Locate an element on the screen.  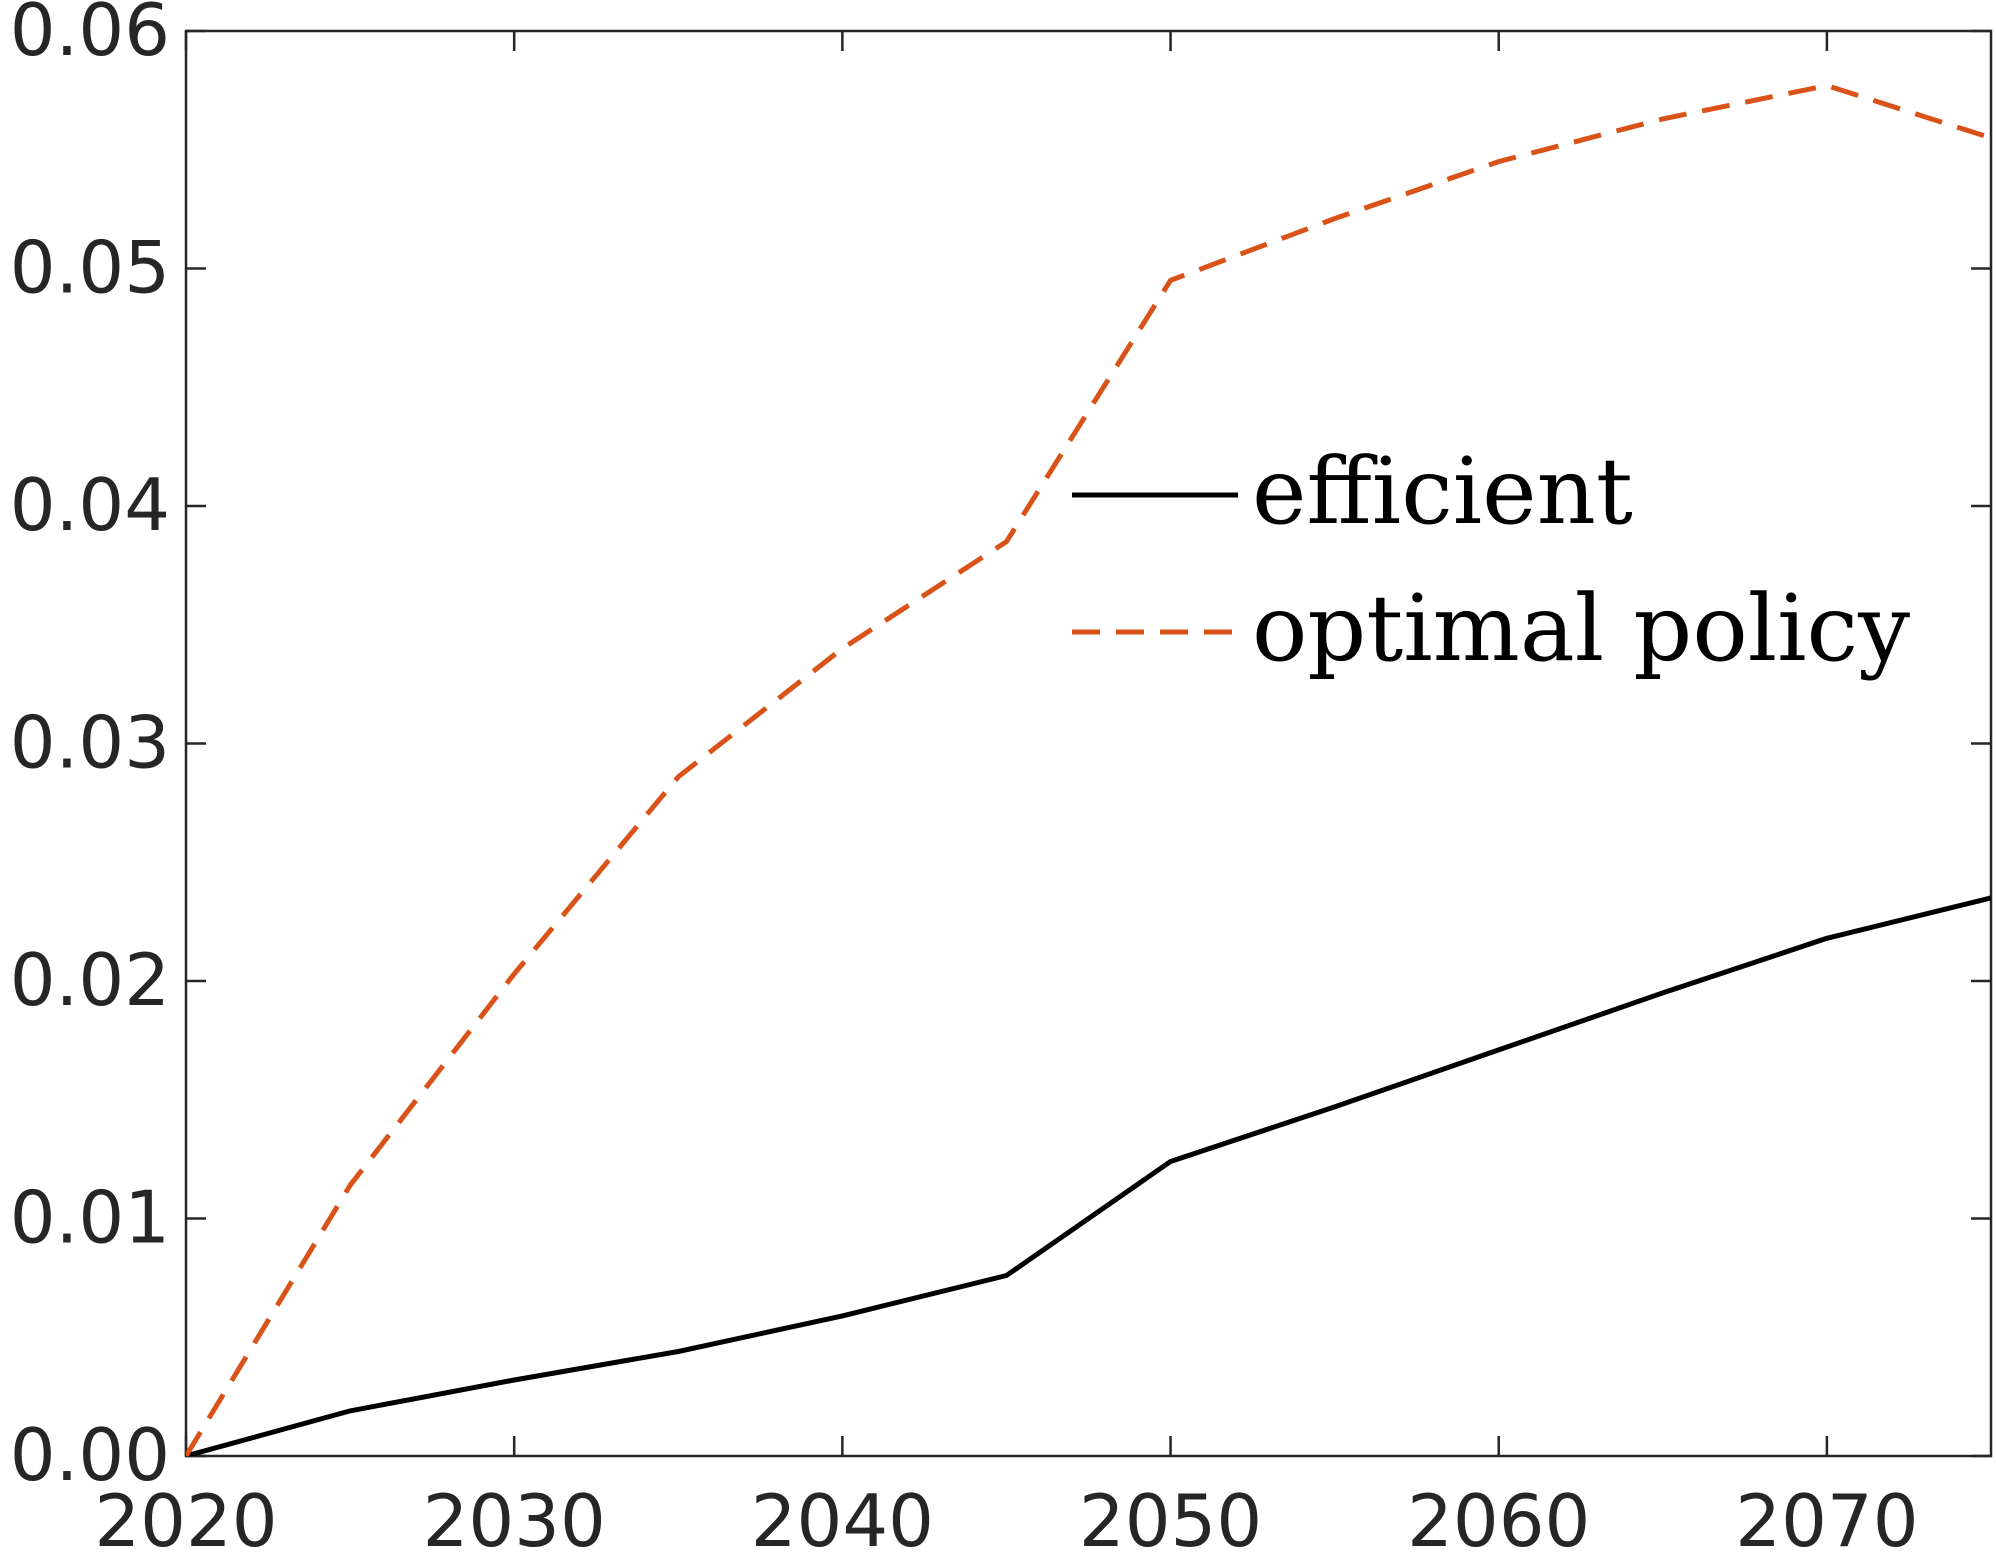
y-tick-label: 0.04 is located at coordinates (90, 505).